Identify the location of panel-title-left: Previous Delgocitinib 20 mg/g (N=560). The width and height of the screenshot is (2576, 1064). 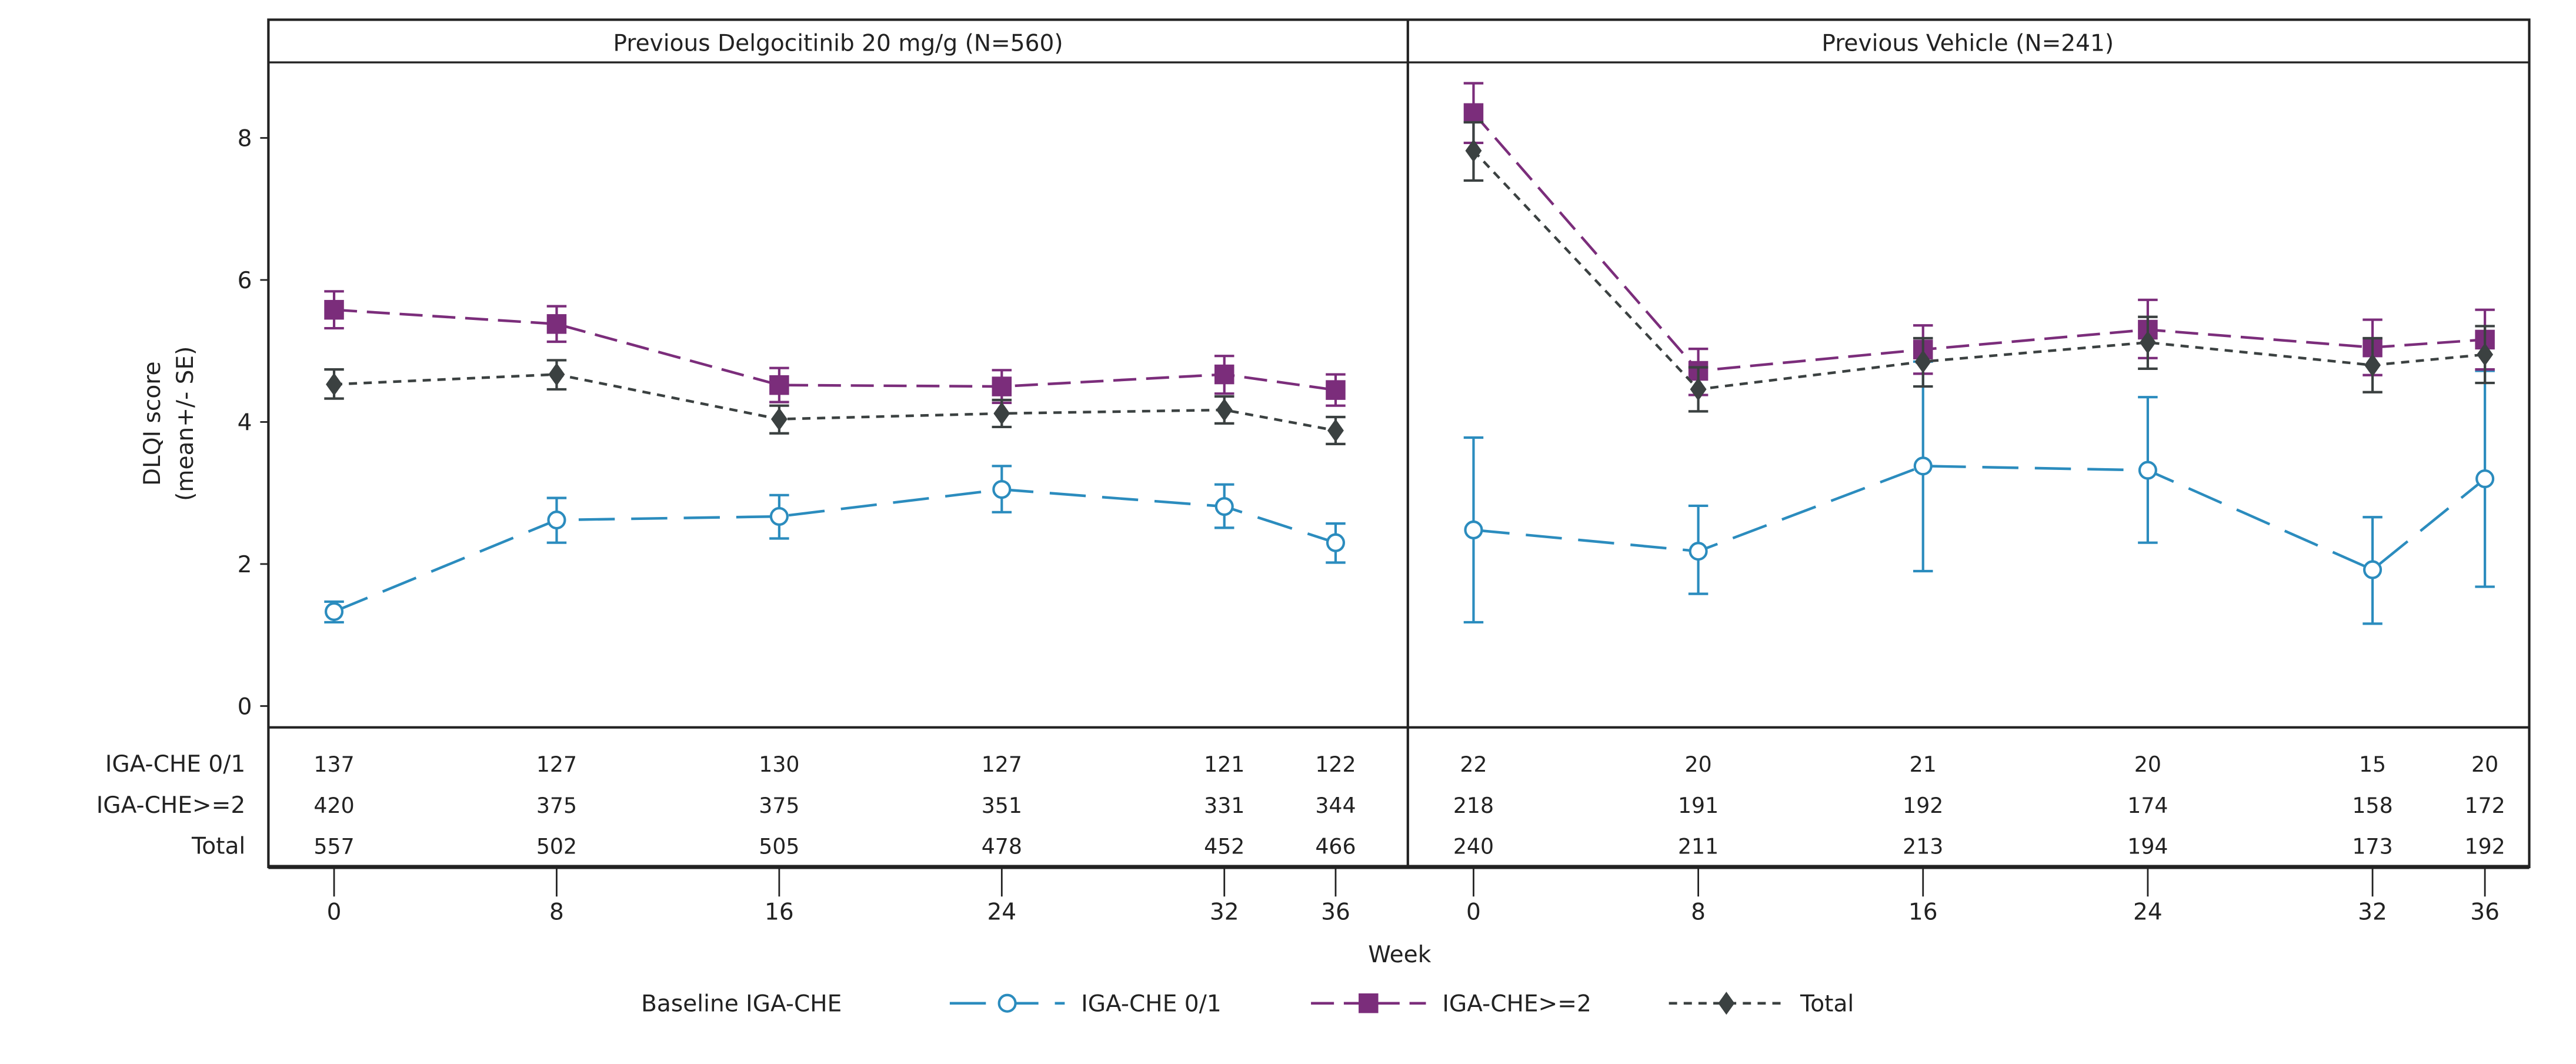
(838, 44).